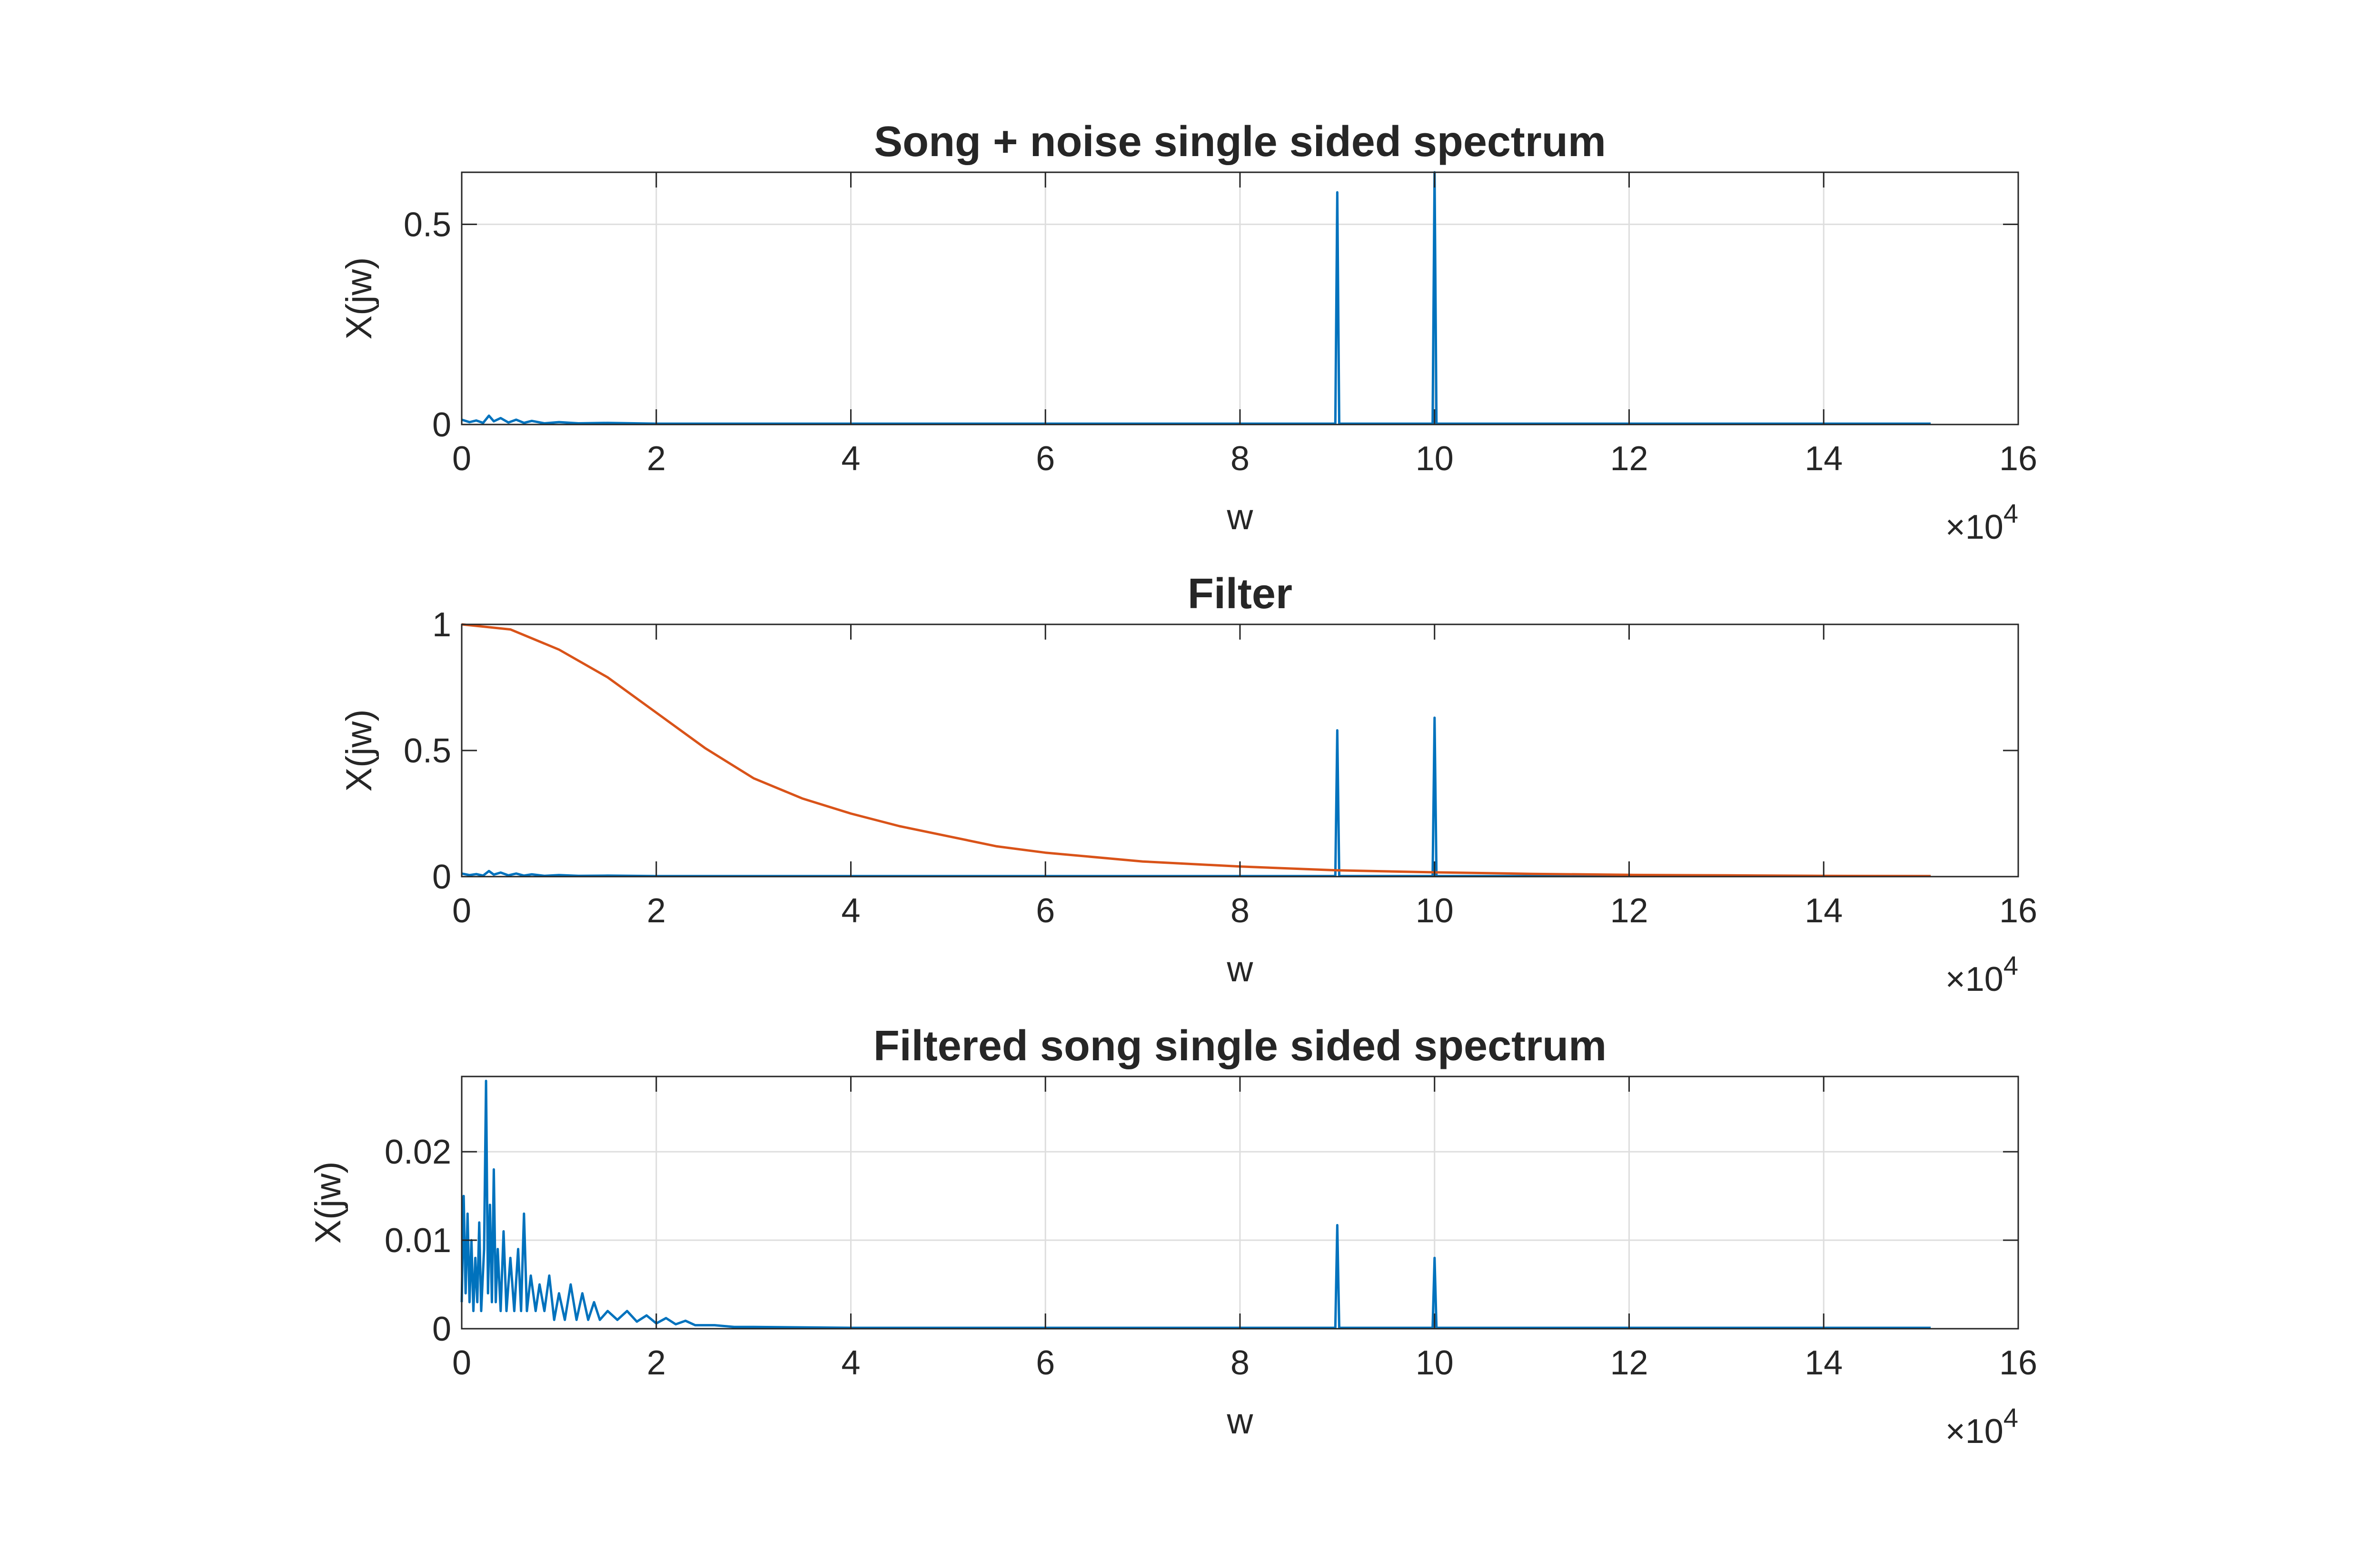 The width and height of the screenshot is (2380, 1560). What do you see at coordinates (418, 1241) in the screenshot?
I see `y-tick-label: 0.01` at bounding box center [418, 1241].